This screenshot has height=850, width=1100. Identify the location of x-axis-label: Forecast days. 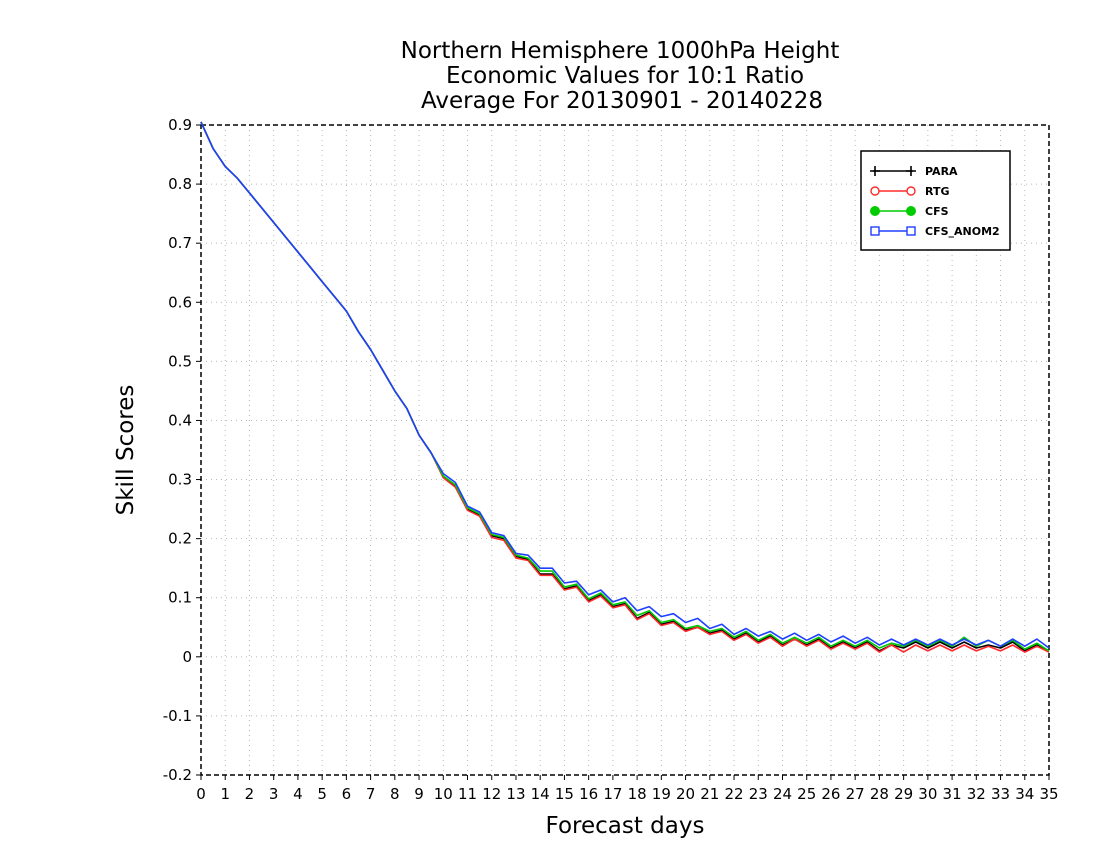
(625, 826).